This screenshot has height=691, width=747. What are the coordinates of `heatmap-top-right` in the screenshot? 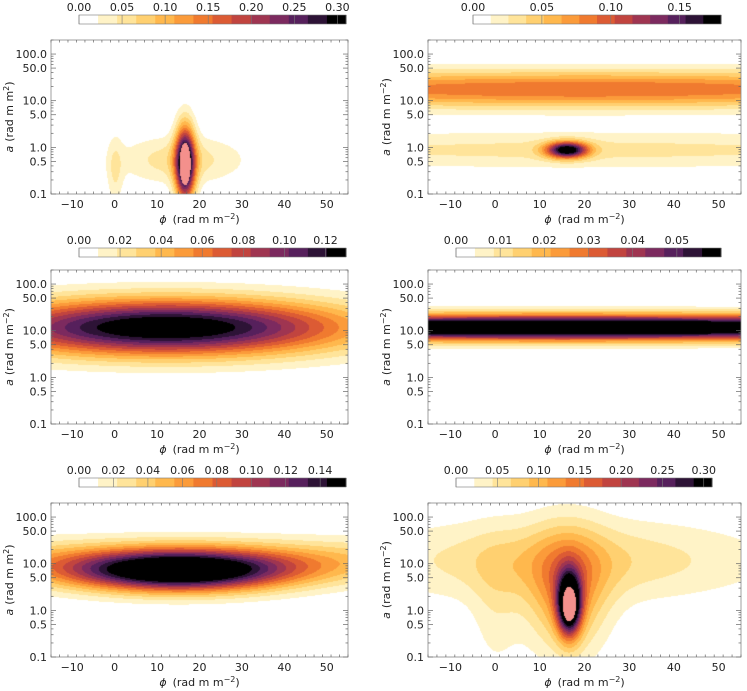 It's located at (584, 117).